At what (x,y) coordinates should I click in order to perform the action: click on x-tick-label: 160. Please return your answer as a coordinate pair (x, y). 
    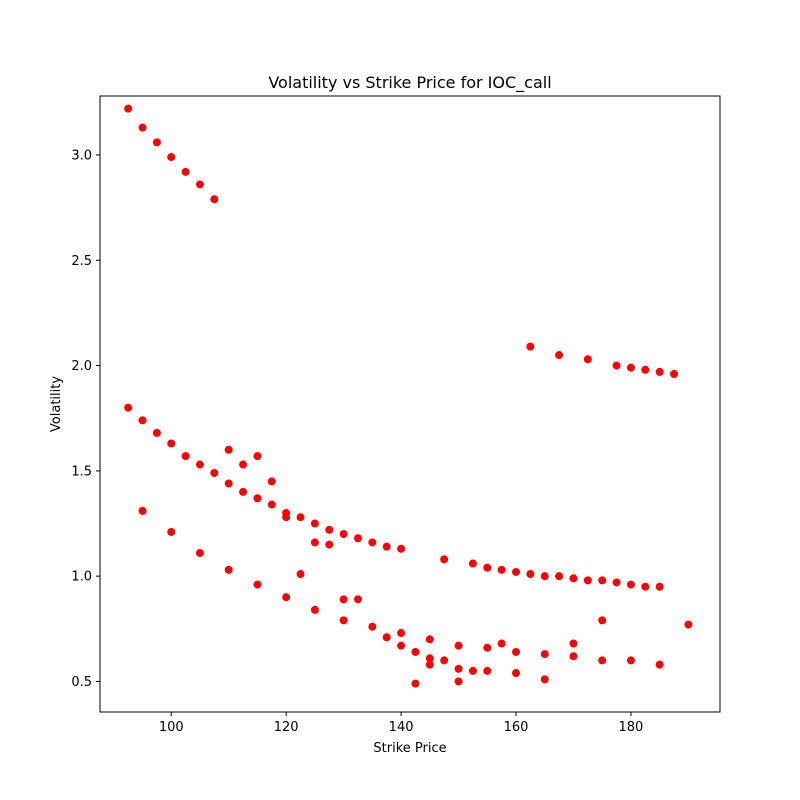
    Looking at the image, I should click on (516, 727).